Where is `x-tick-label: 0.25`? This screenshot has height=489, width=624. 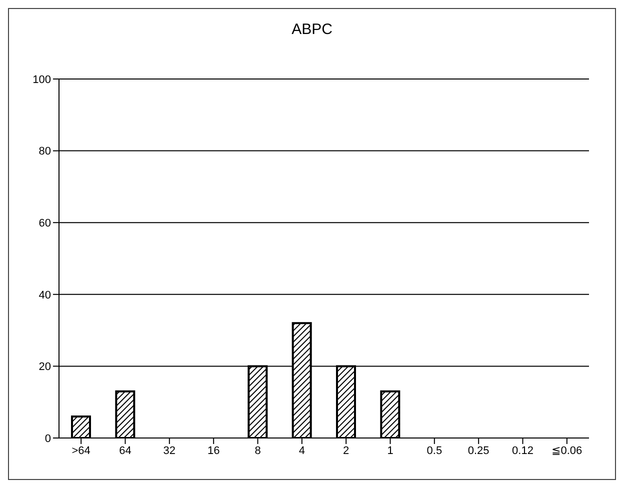
x-tick-label: 0.25 is located at coordinates (479, 450).